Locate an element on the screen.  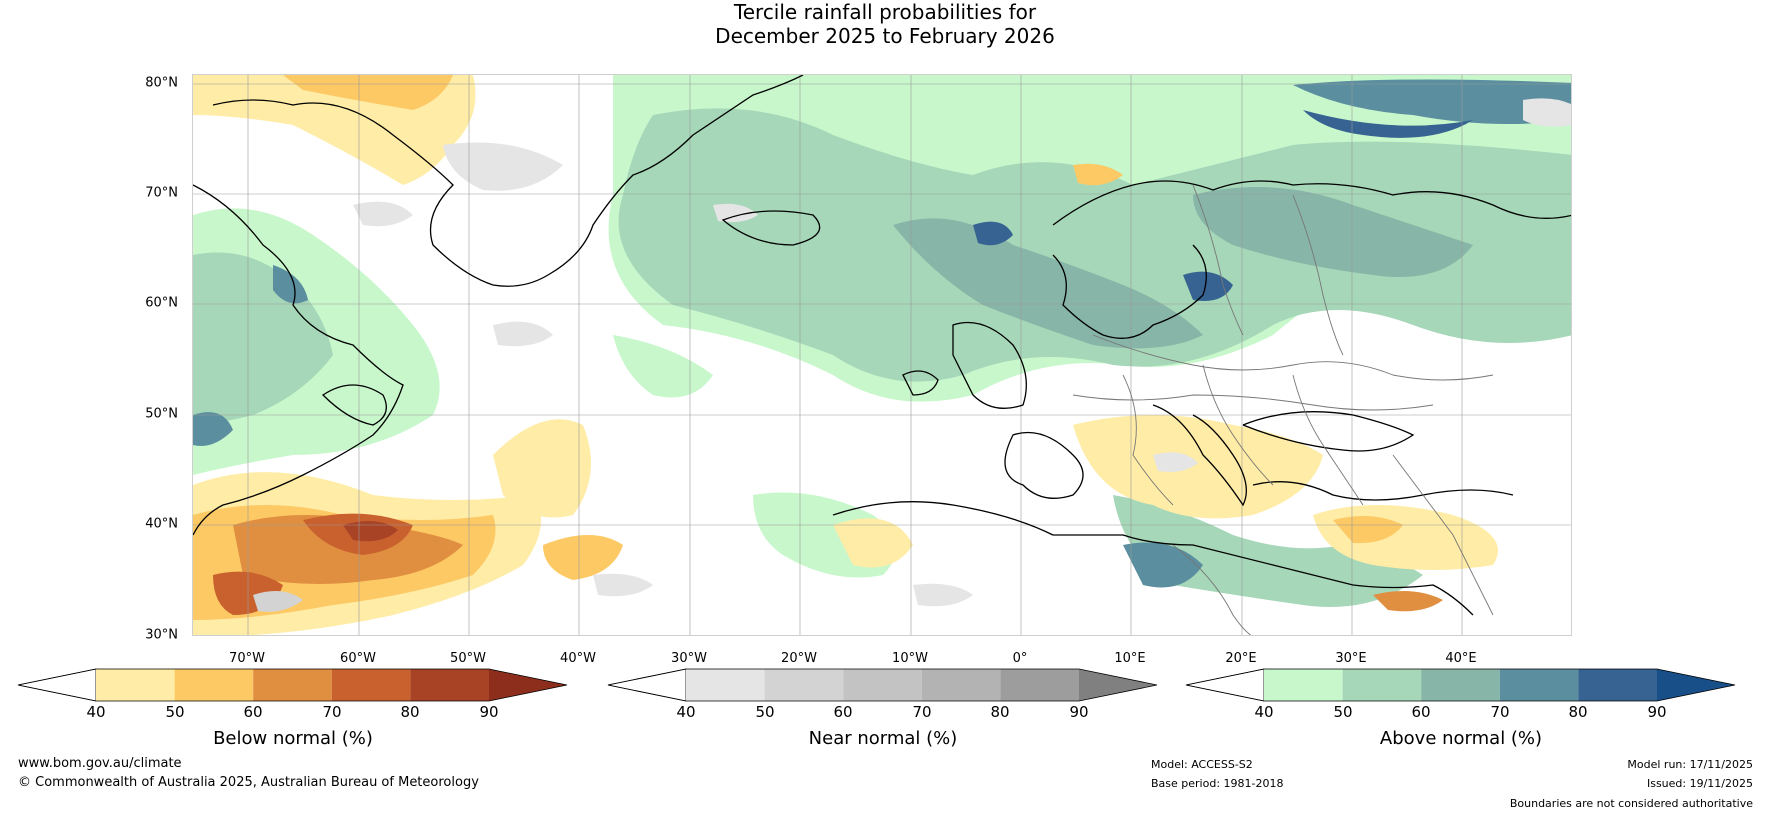
country-borders is located at coordinates (1283, 409).